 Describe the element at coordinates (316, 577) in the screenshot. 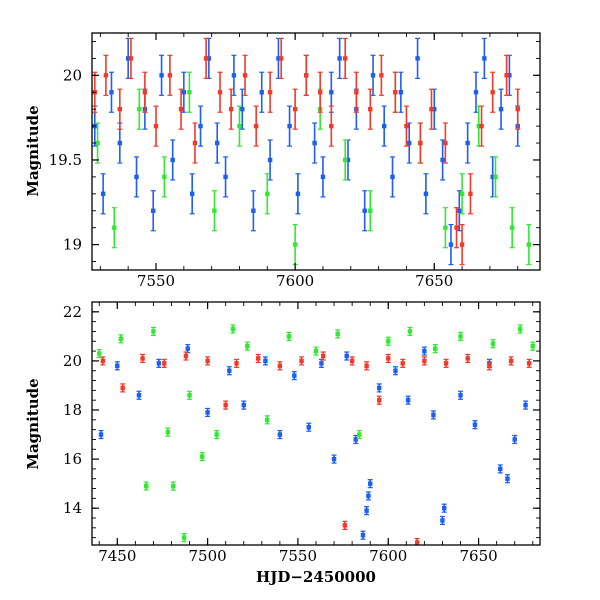

I see `x-axis-label: HJD−2450000` at that location.